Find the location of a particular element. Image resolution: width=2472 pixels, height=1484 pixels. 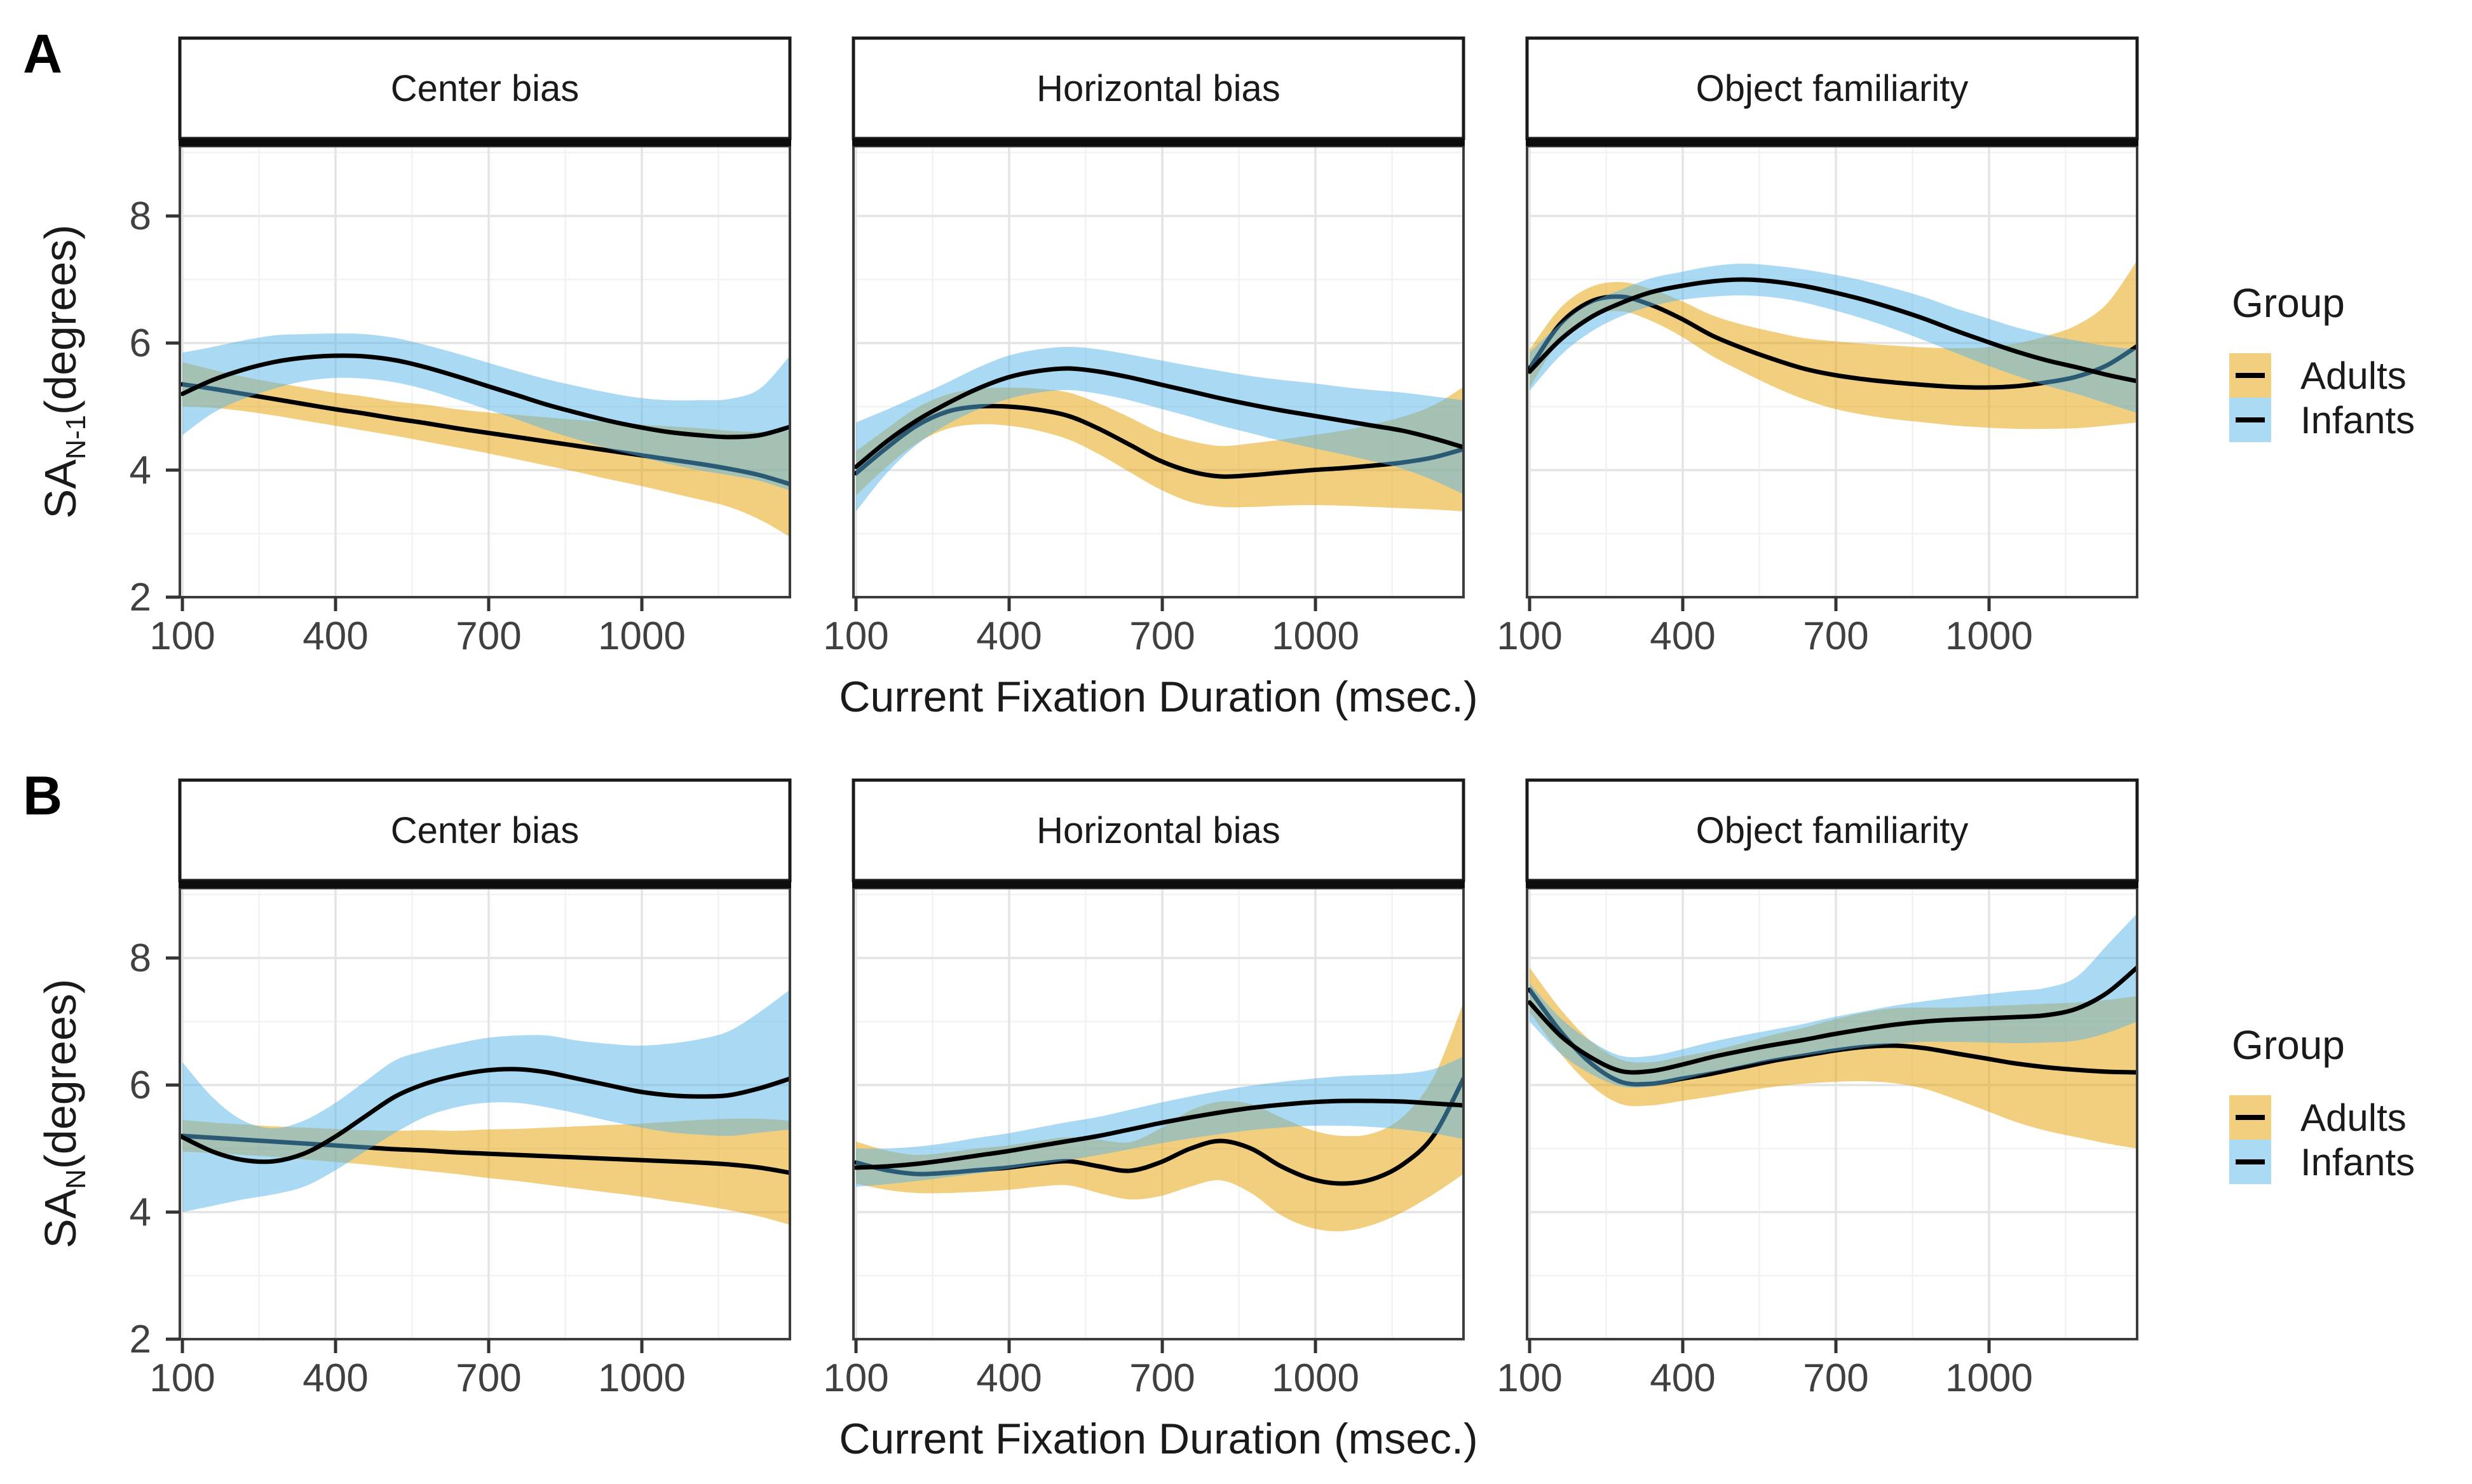

x-axis-title-b: Current Fixation Duration (msec.) is located at coordinates (1158, 1439).